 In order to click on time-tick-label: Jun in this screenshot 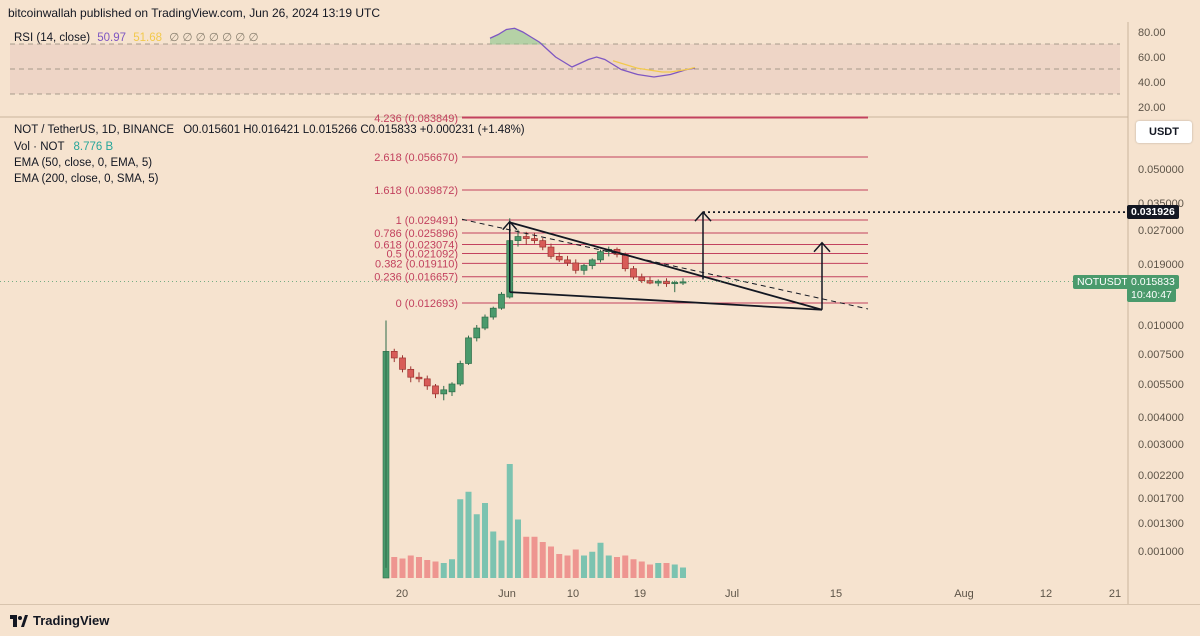, I will do `click(507, 594)`.